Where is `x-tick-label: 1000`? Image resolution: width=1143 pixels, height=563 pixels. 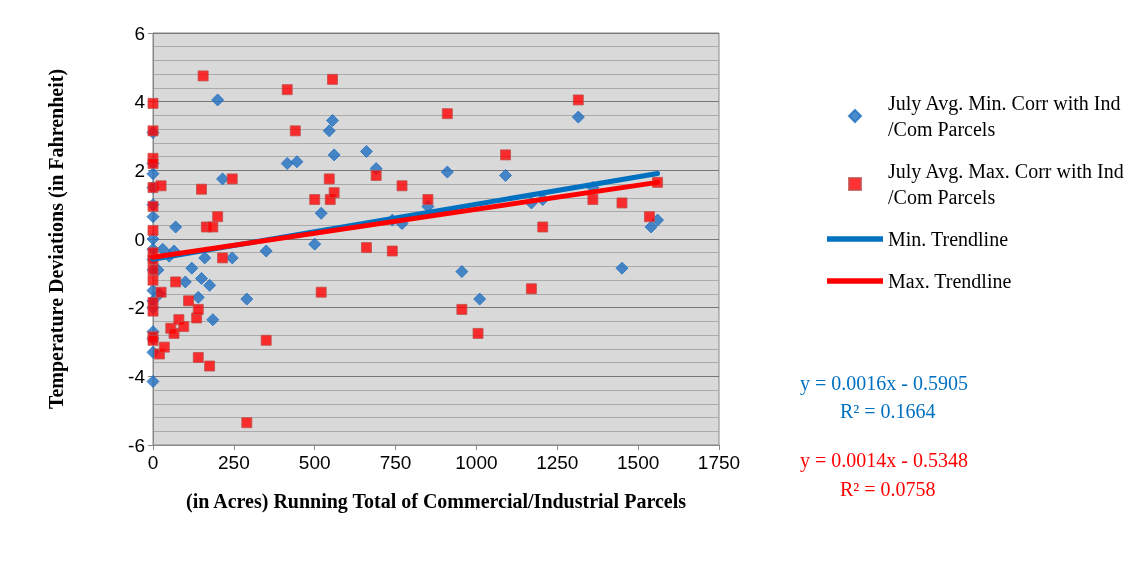
x-tick-label: 1000 is located at coordinates (476, 462).